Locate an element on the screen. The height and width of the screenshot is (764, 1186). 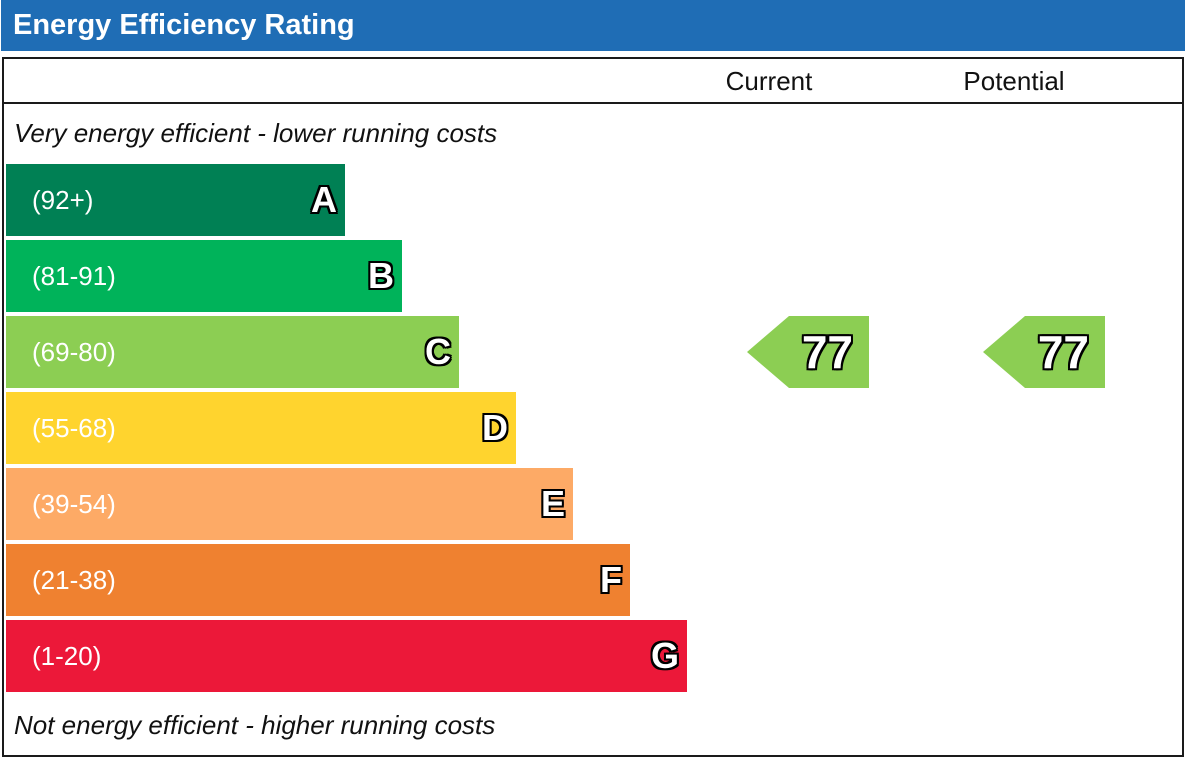
band-range-label: (39-54) is located at coordinates (74, 504).